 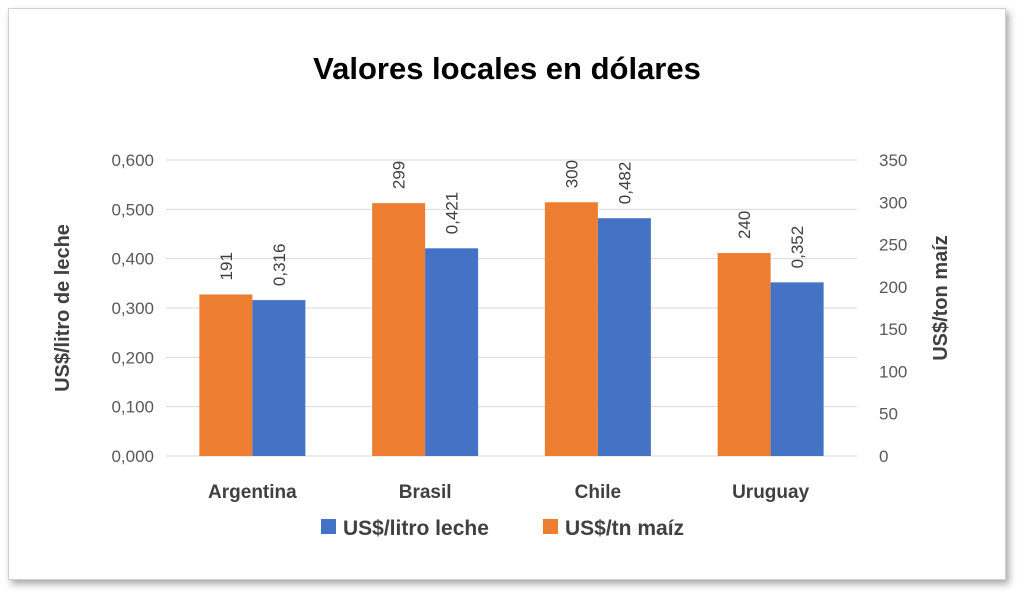 What do you see at coordinates (893, 329) in the screenshot?
I see `y-right-tick-label: 150` at bounding box center [893, 329].